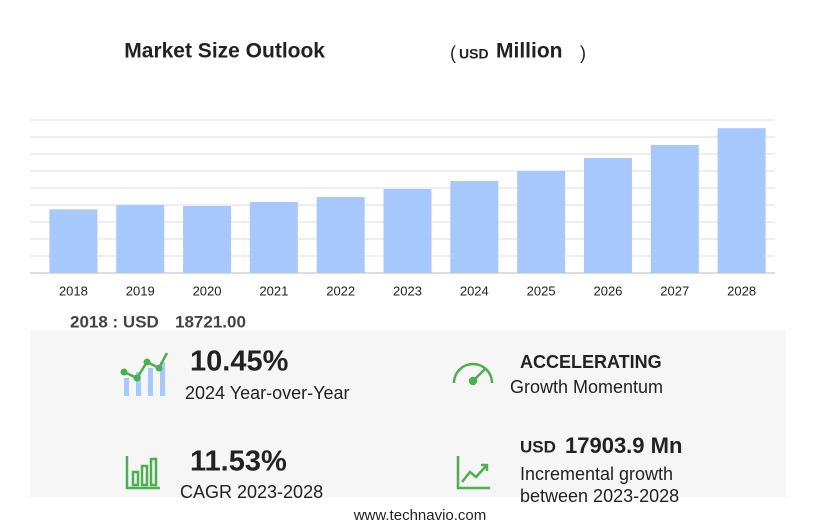 This screenshot has width=816, height=528. What do you see at coordinates (623, 445) in the screenshot?
I see `stat-value: 17903.9 Mn` at bounding box center [623, 445].